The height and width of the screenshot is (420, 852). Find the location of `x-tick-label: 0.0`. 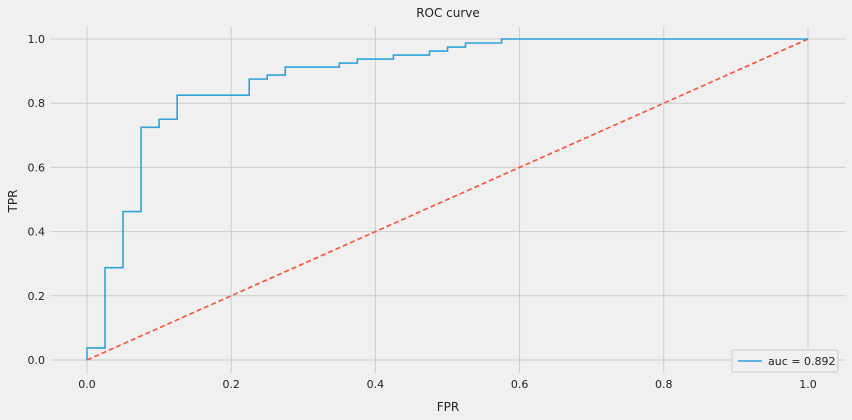

x-tick-label: 0.0 is located at coordinates (87, 384).